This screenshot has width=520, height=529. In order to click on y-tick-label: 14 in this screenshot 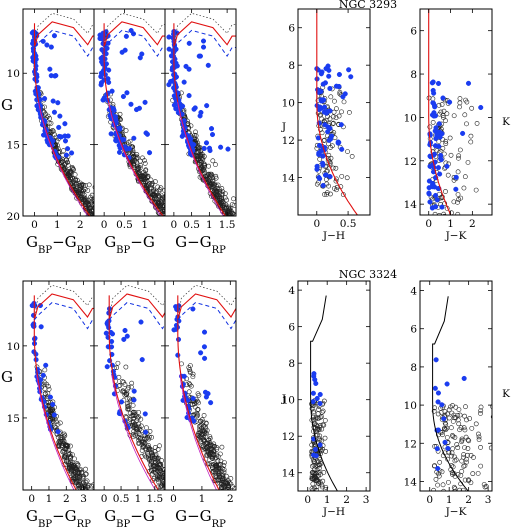, I will do `click(289, 474)`.